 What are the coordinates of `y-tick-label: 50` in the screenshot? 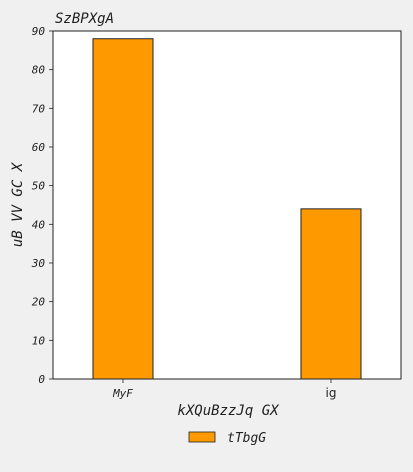 It's located at (39, 186).